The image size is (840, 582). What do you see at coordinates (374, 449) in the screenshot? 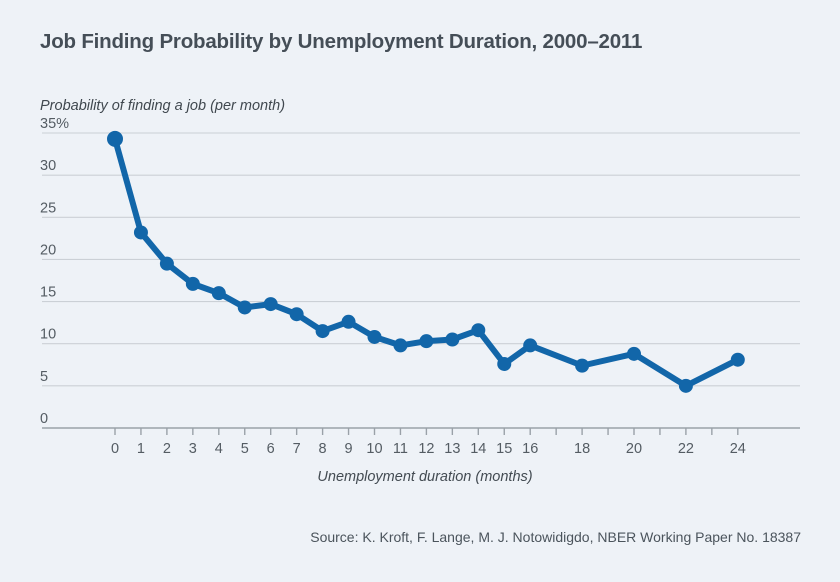
I see `x-tick-label: 10` at bounding box center [374, 449].